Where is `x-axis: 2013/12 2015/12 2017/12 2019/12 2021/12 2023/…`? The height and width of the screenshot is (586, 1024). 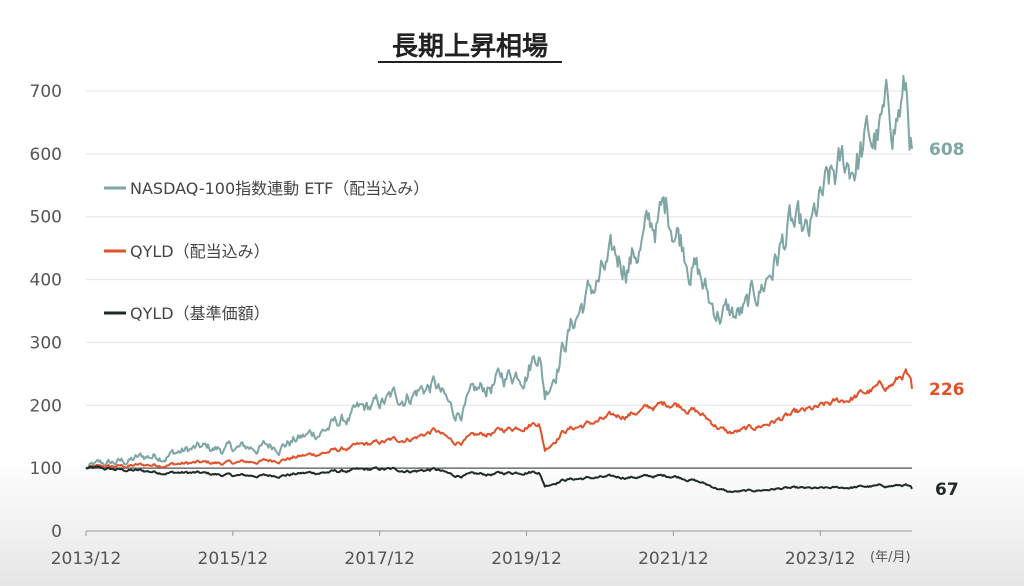
x-axis: 2013/12 2015/12 2017/12 2019/12 2021/12 2023/… is located at coordinates (453, 550).